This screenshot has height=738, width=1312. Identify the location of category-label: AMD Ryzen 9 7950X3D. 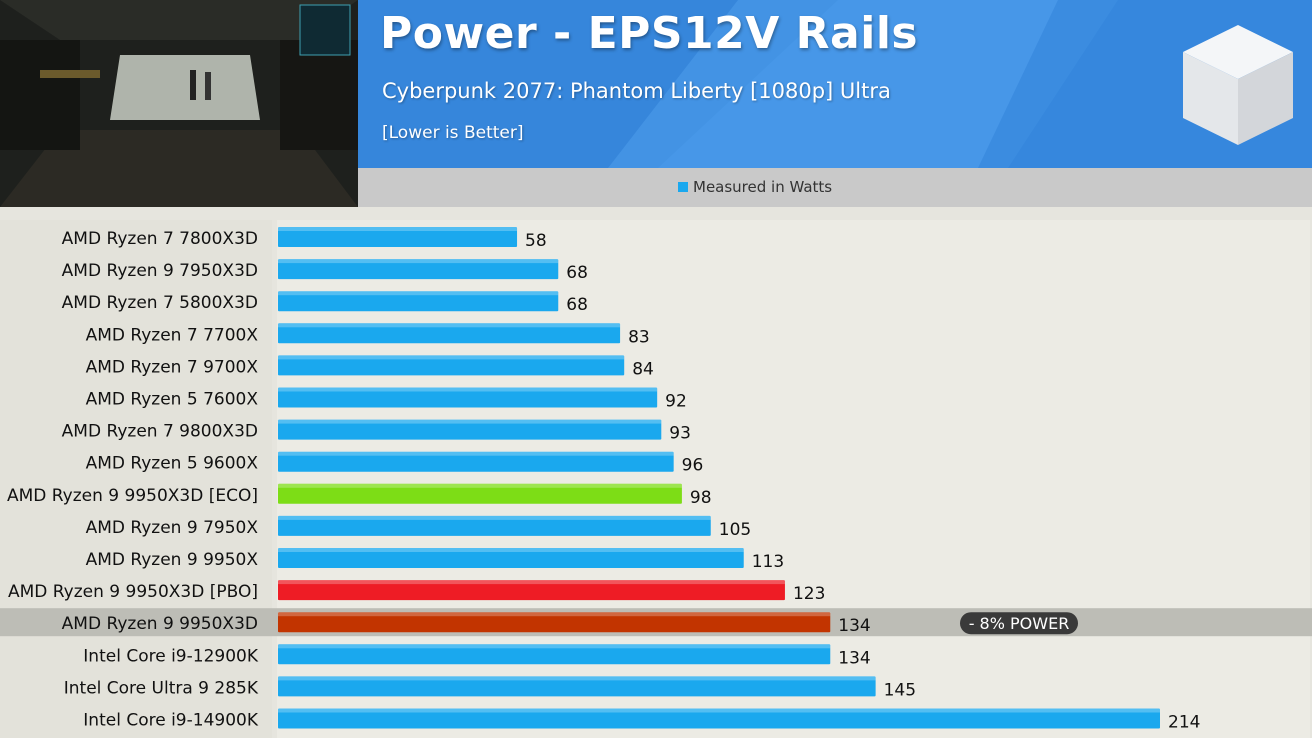
(160, 271).